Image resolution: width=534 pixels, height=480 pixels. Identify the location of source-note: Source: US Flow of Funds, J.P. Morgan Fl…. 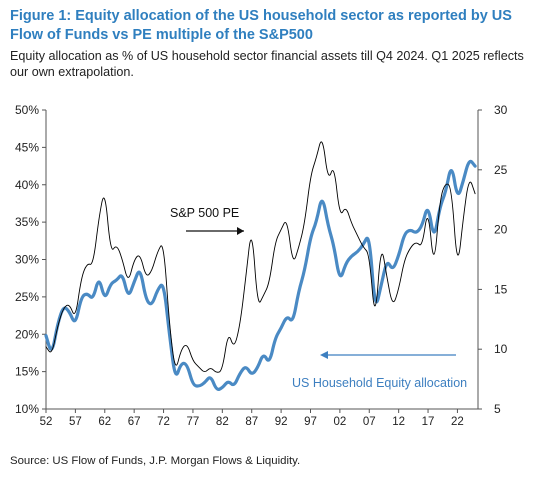
(155, 461).